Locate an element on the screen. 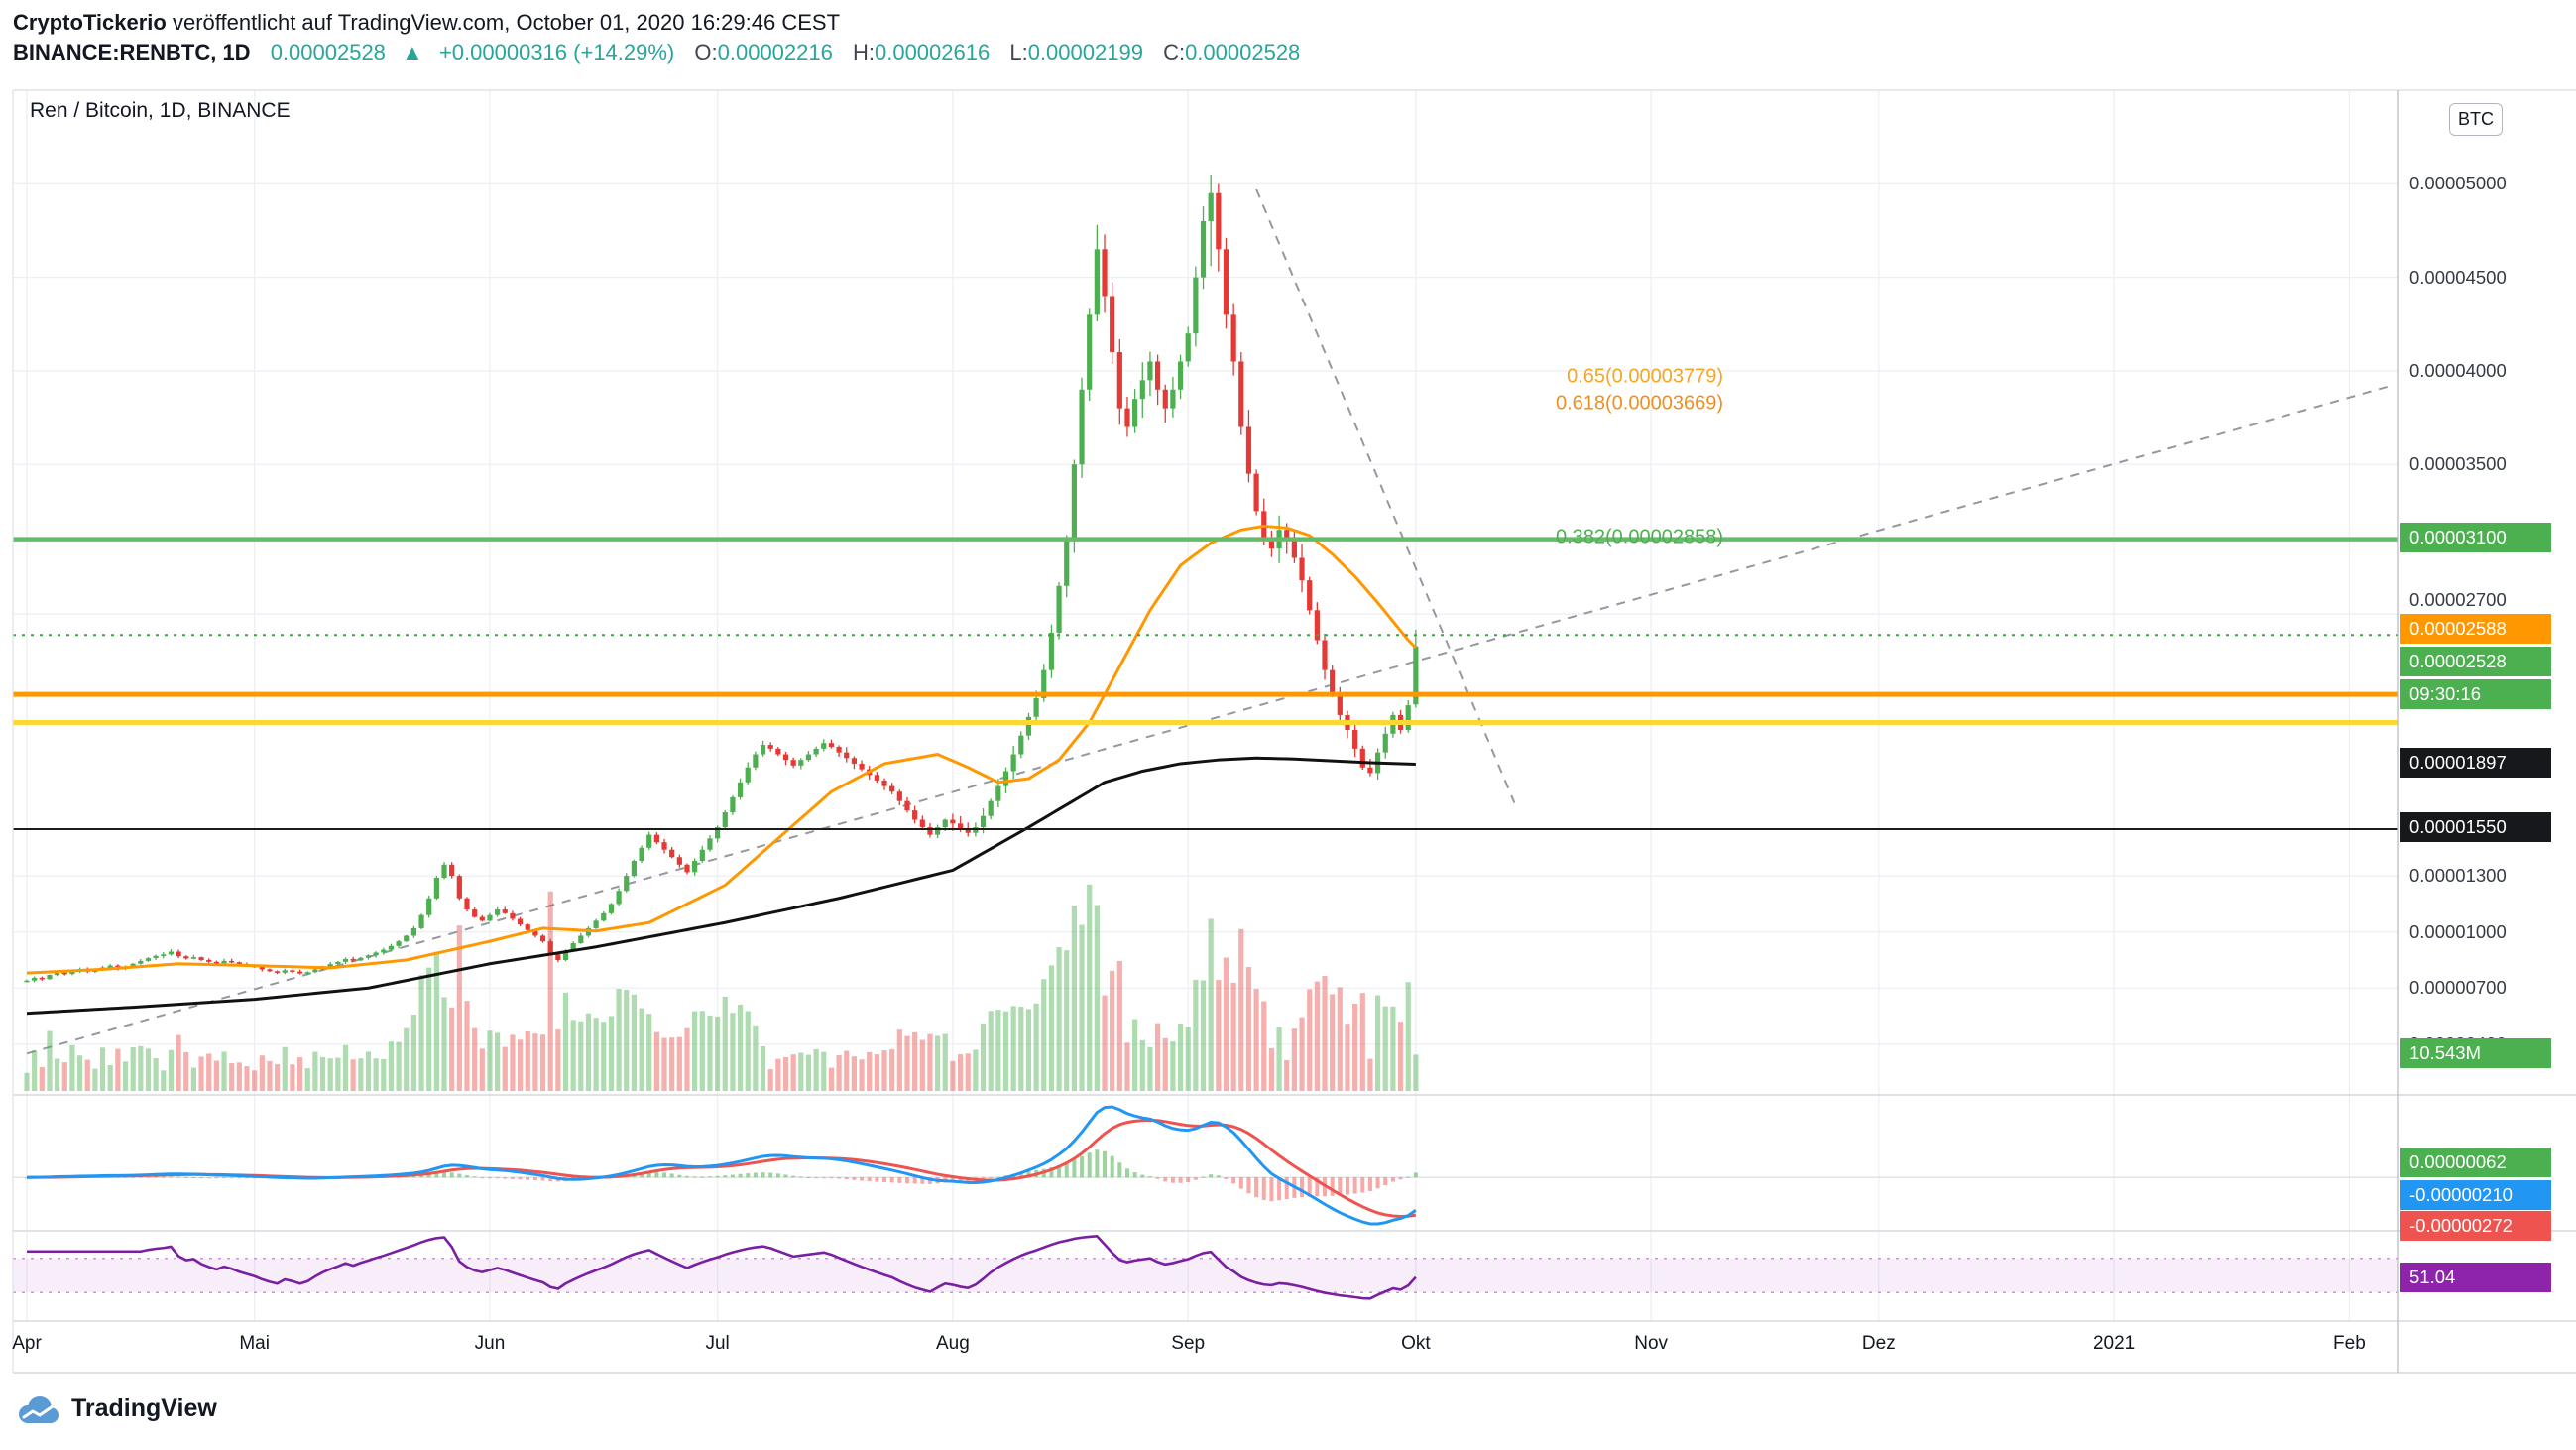 The image size is (2576, 1450). time-axis-label: Dez is located at coordinates (1879, 1343).